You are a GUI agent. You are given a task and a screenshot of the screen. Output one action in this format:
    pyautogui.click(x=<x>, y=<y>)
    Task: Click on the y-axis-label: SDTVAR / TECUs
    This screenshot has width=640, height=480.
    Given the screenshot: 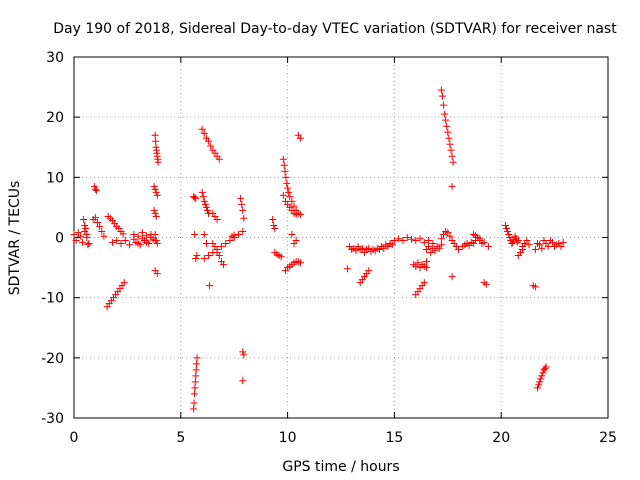 What is the action you would take?
    pyautogui.click(x=15, y=238)
    